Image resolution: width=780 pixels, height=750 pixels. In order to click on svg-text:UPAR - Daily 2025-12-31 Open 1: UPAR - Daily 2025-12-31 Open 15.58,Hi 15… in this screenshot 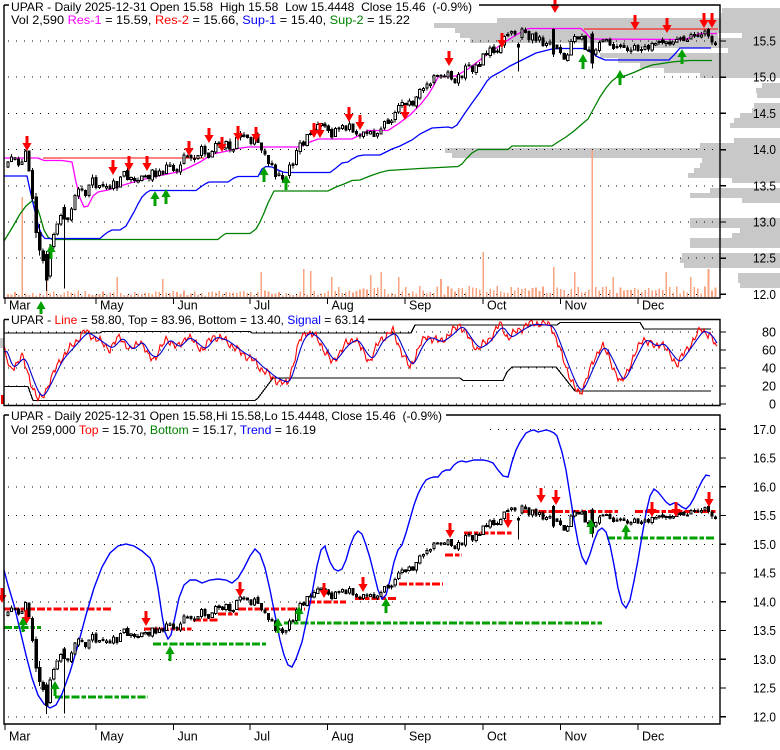, I will do `click(226, 416)`.